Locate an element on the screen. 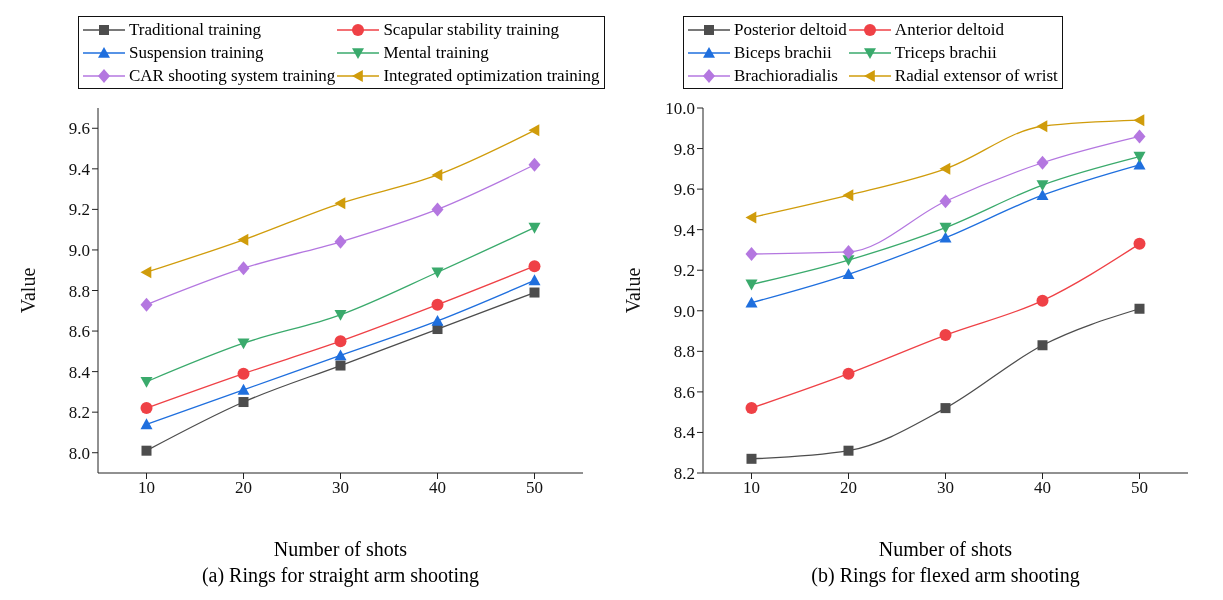 This screenshot has height=600, width=1223. legend-label: Traditional training is located at coordinates (195, 30).